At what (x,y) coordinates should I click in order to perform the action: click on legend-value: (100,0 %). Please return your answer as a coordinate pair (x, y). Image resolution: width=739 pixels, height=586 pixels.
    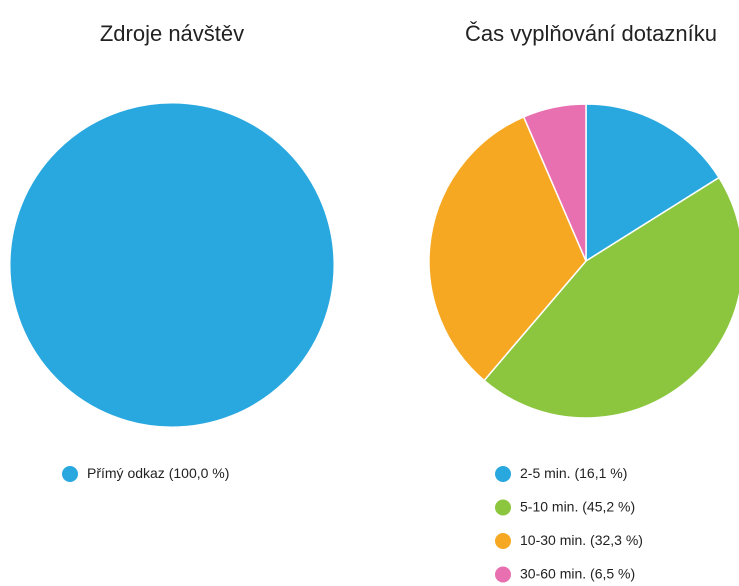
    Looking at the image, I should click on (199, 473).